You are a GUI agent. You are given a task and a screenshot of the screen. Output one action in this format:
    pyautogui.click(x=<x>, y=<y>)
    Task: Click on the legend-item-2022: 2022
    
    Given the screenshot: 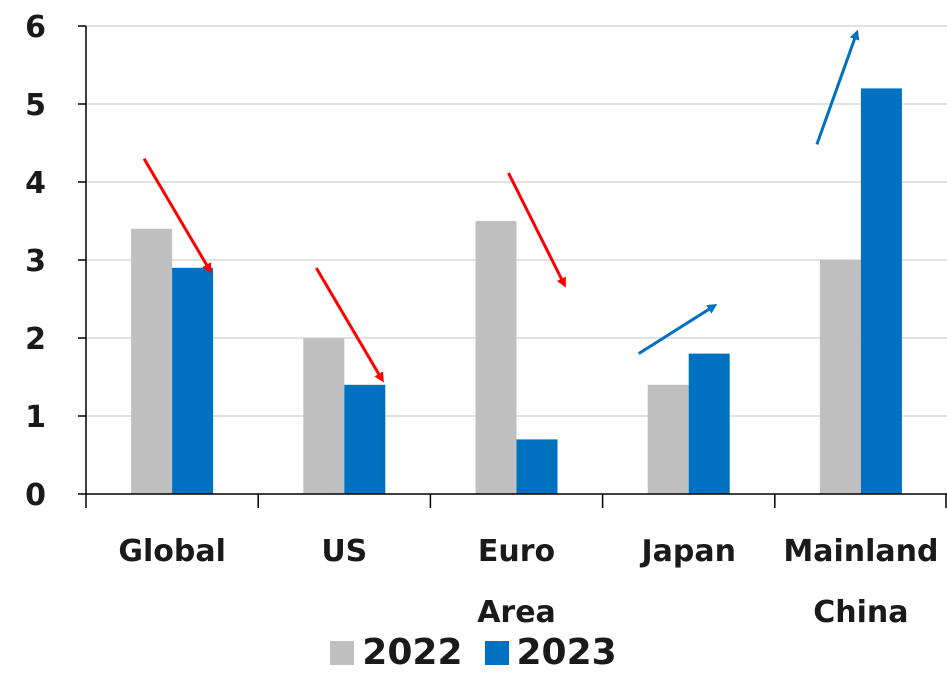 What is the action you would take?
    pyautogui.click(x=396, y=652)
    